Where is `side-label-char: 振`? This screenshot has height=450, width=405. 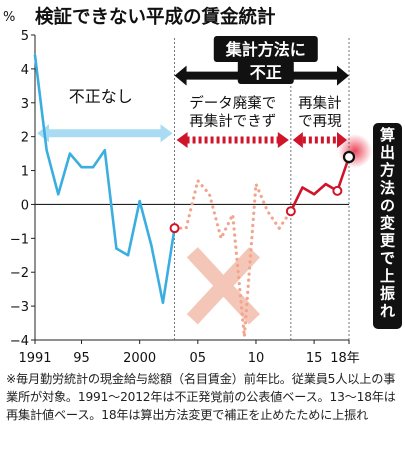
side-label-char: 振 is located at coordinates (387, 293).